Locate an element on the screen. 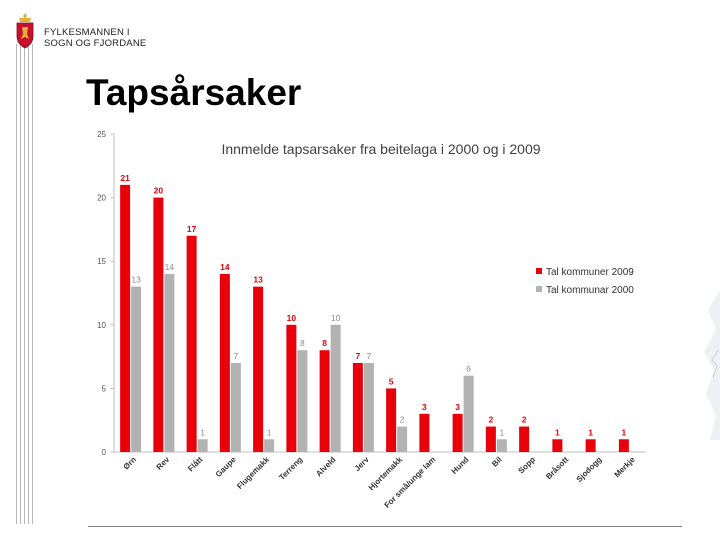 Image resolution: width=720 pixels, height=540 pixels. decorative-vertical-lines is located at coordinates (25, 284).